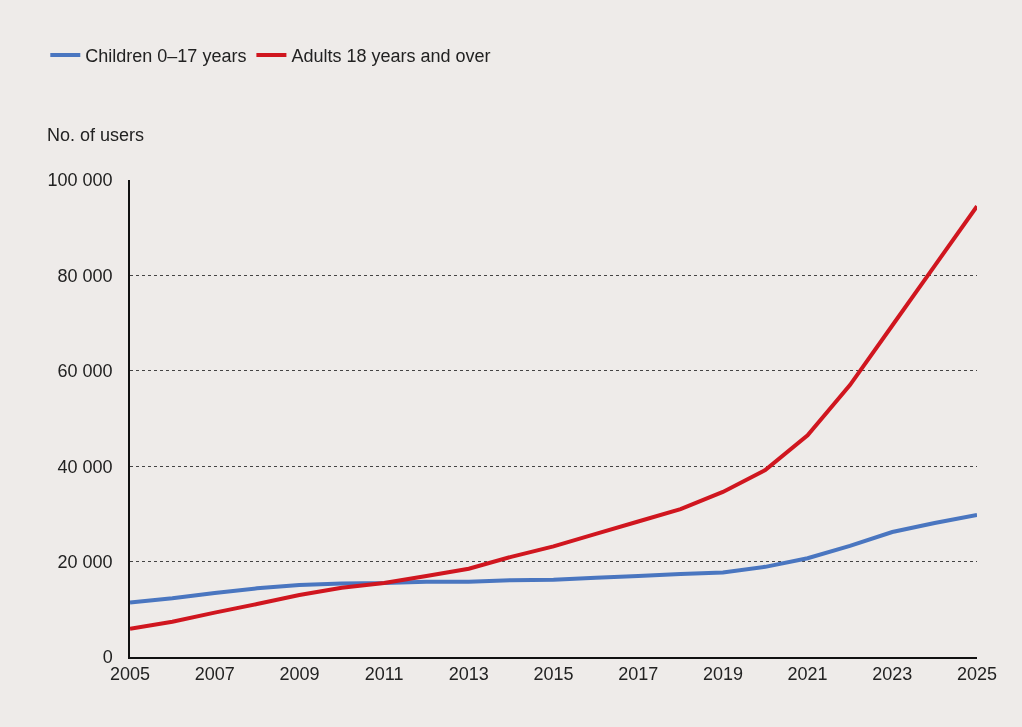 This screenshot has width=1022, height=727. Describe the element at coordinates (553, 558) in the screenshot. I see `line-series` at that location.